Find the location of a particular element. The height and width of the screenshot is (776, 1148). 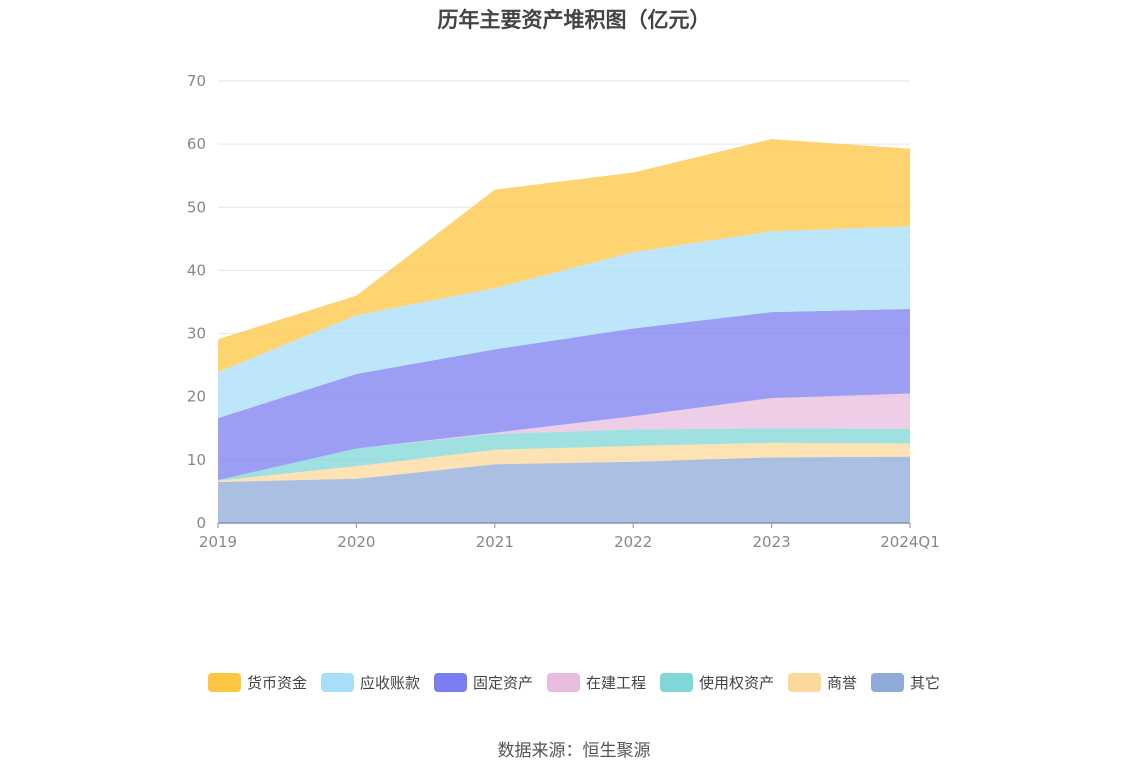

legend-label: 其它 is located at coordinates (925, 683).